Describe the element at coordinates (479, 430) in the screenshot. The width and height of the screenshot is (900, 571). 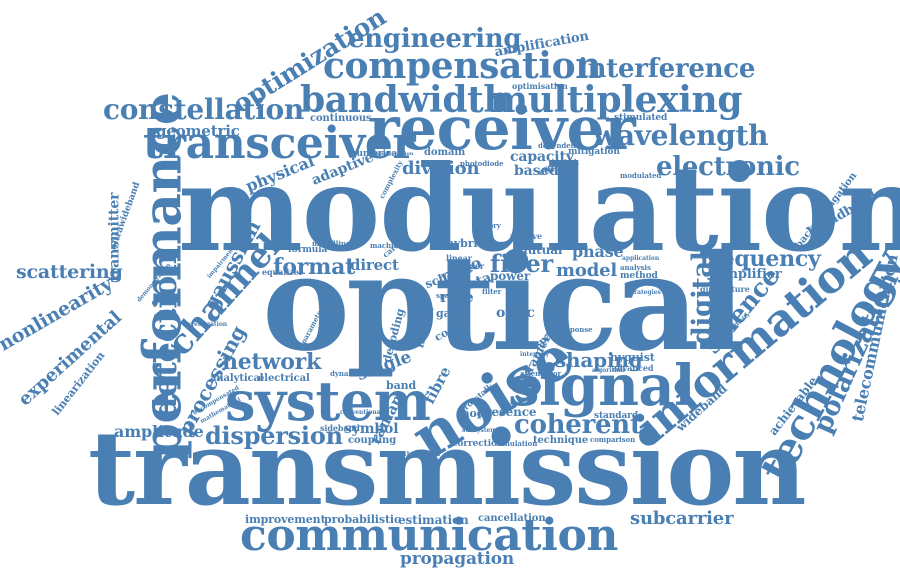
I see `word-subsystem: subsystem` at that location.